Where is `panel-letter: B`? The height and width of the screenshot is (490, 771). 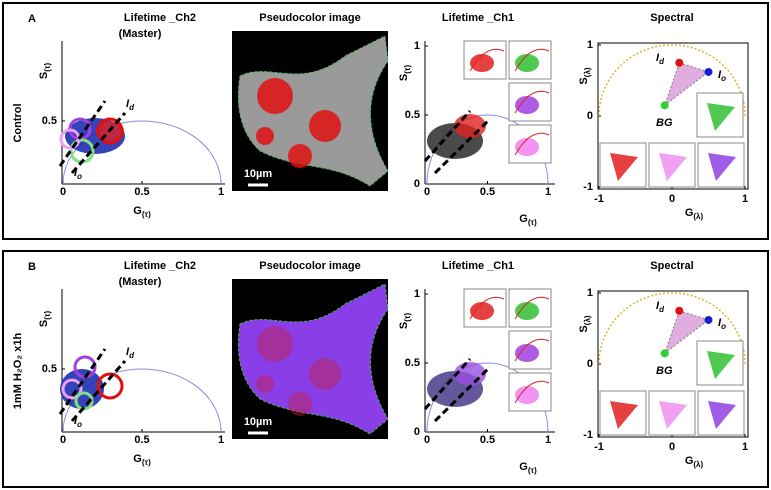
panel-letter: B is located at coordinates (32, 267).